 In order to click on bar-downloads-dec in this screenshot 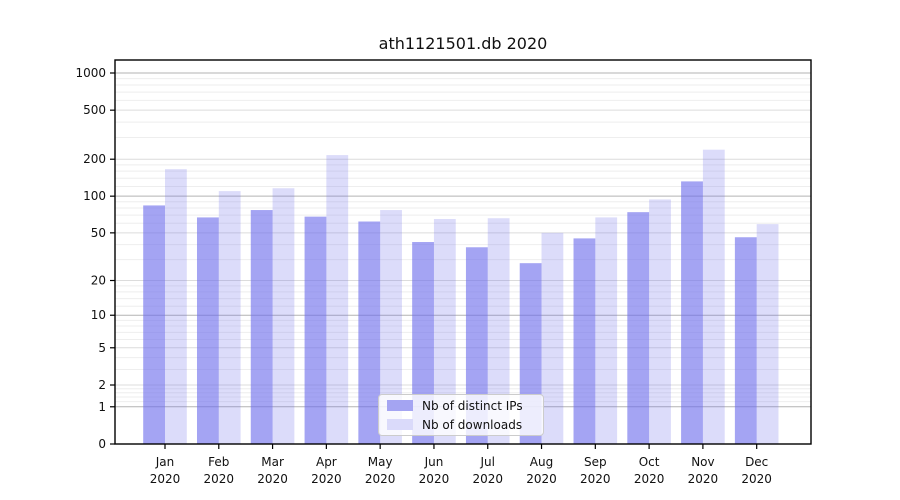, I will do `click(767, 334)`.